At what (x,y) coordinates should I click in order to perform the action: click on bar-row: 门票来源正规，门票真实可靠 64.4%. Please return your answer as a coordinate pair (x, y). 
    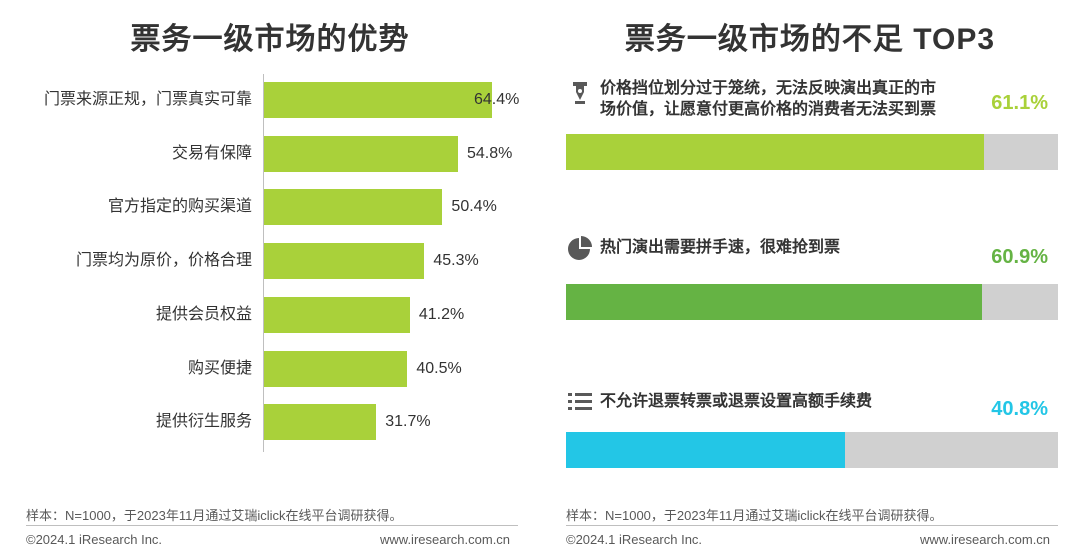
    Looking at the image, I should click on (270, 100).